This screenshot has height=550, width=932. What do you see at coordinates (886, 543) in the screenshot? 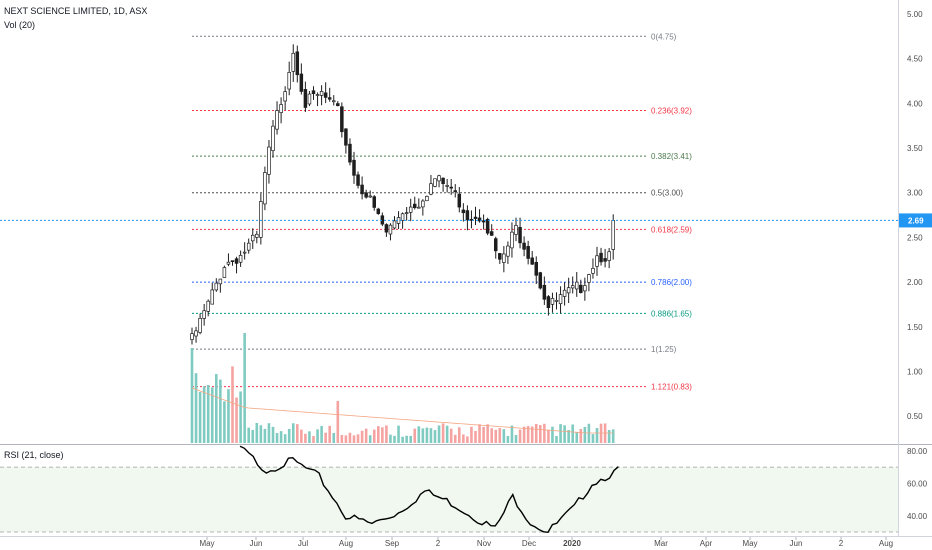
I see `time-tick-label: Aug` at bounding box center [886, 543].